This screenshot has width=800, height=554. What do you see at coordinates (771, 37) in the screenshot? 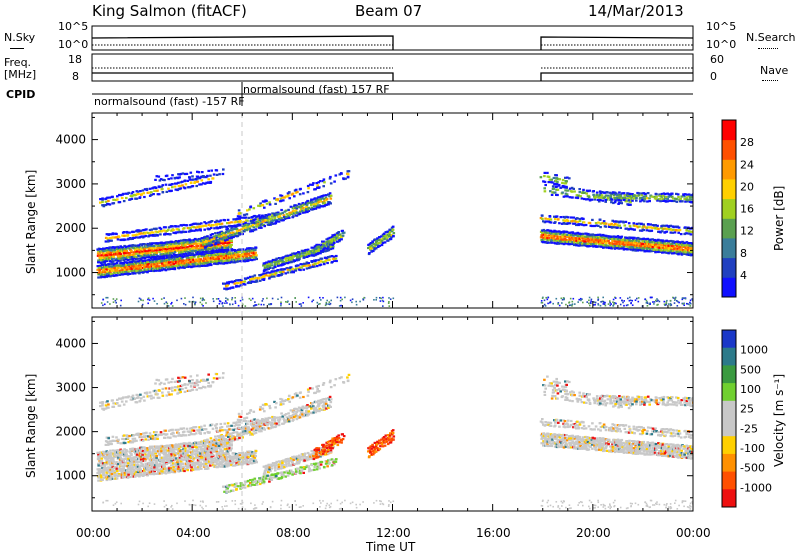
I see `nsearch-label: N.Search` at bounding box center [771, 37].